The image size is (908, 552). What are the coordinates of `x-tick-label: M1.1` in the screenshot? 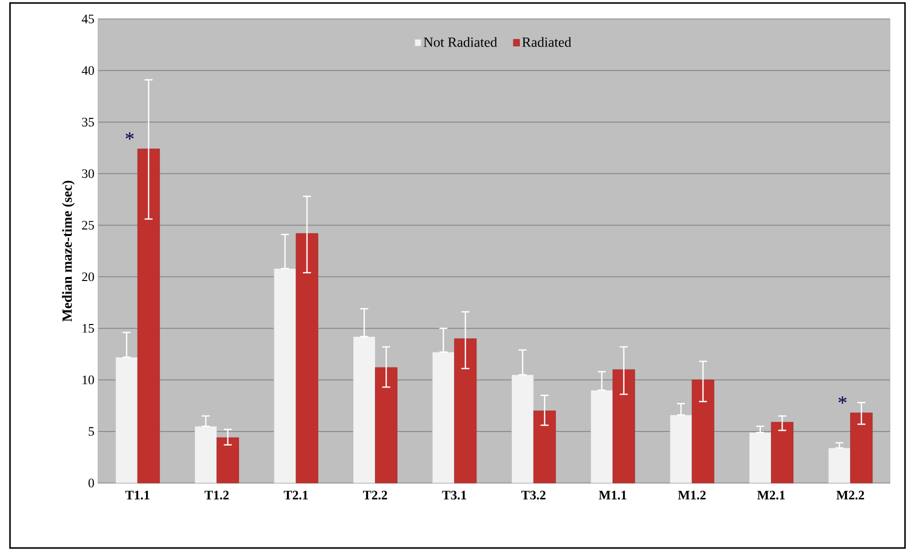 It's located at (612, 495).